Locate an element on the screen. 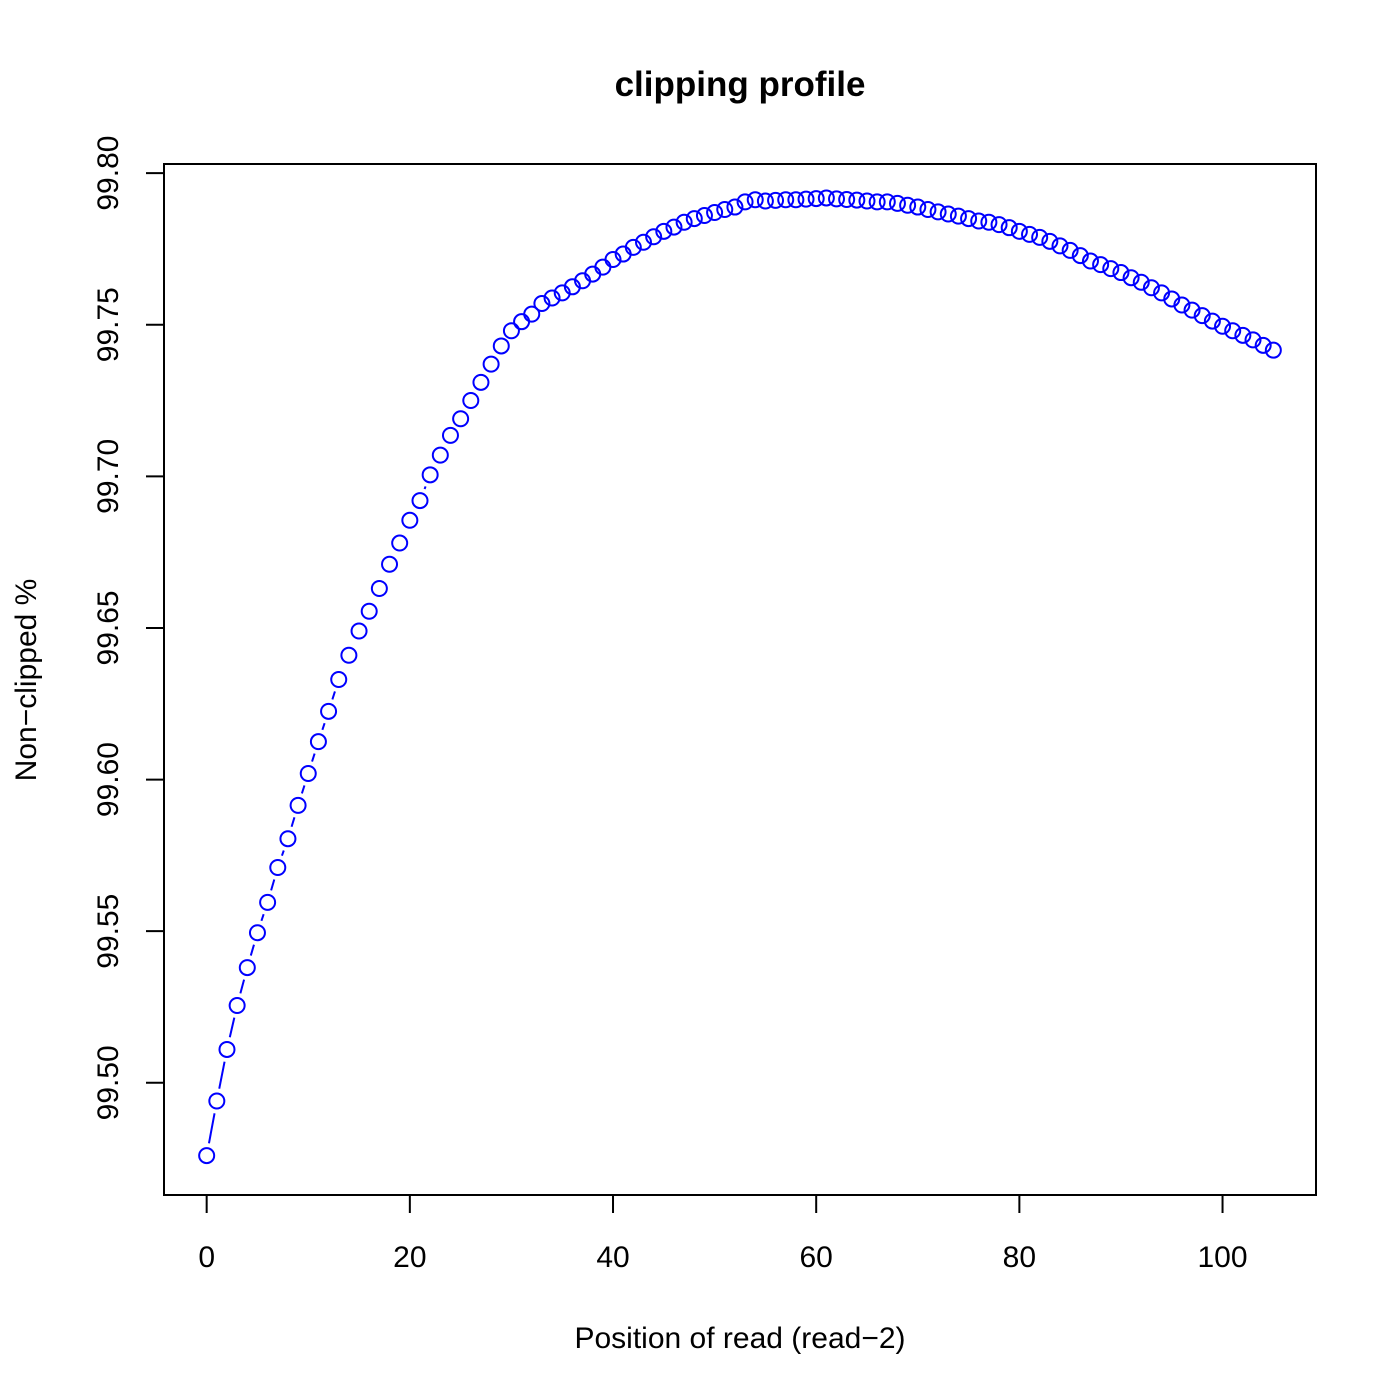 The width and height of the screenshot is (1400, 1400). x-axis-label: Position of read (read−2) is located at coordinates (739, 1338).